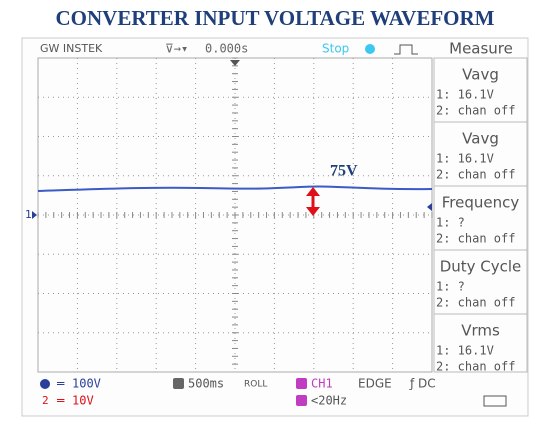  I want to click on menu-title: Measure, so click(481, 49).